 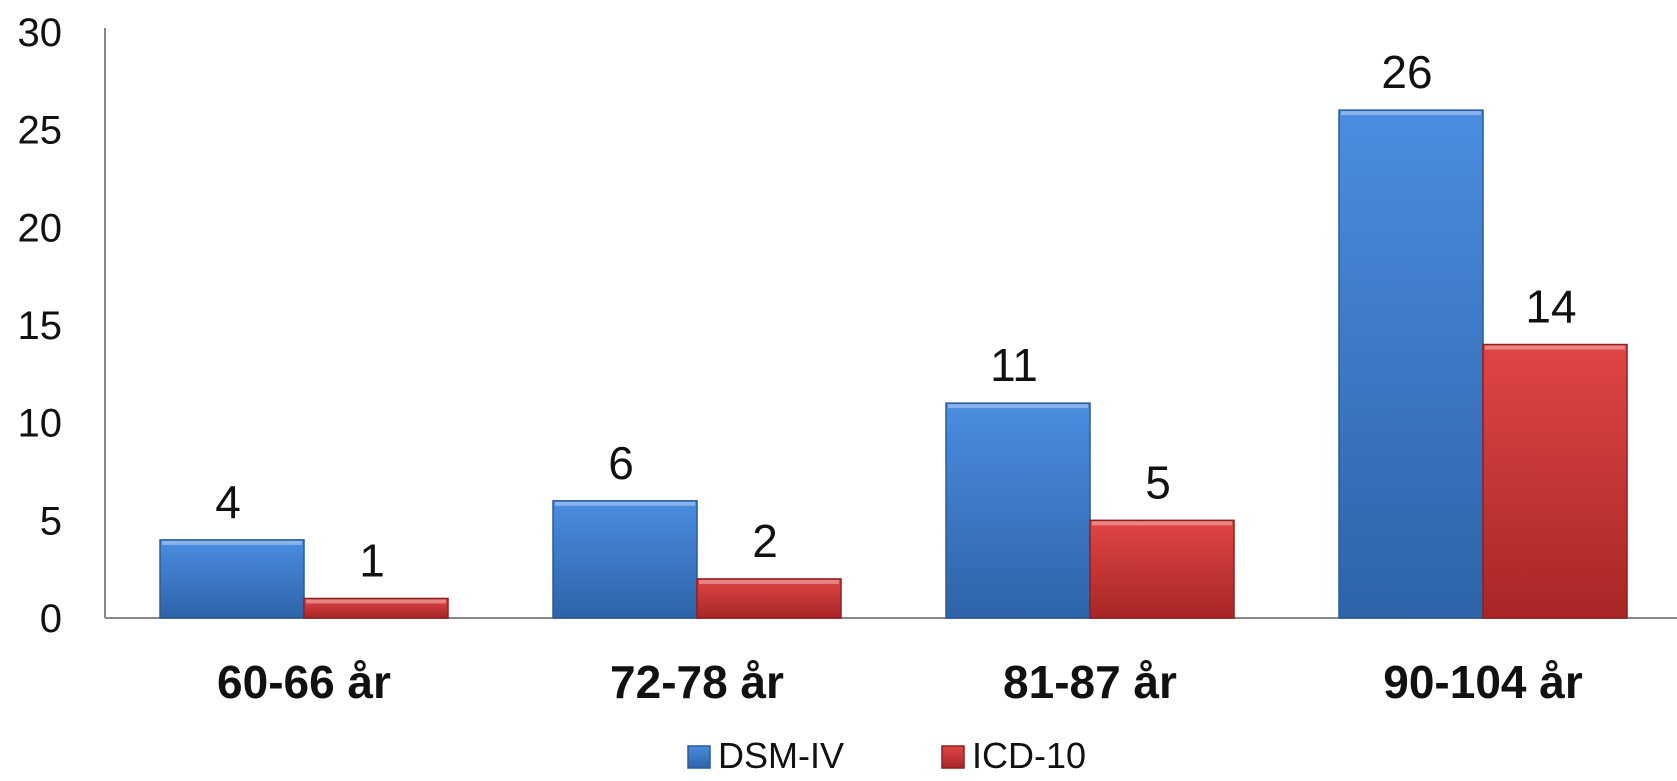 What do you see at coordinates (51, 521) in the screenshot?
I see `y-tick-label: 5` at bounding box center [51, 521].